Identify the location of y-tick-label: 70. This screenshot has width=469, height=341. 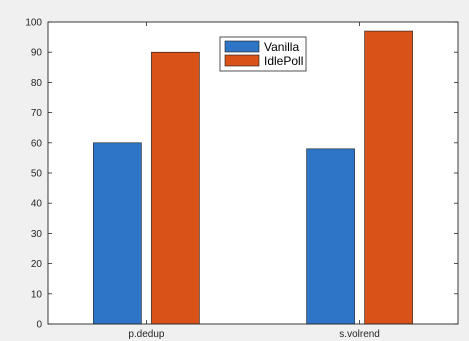
(37, 113).